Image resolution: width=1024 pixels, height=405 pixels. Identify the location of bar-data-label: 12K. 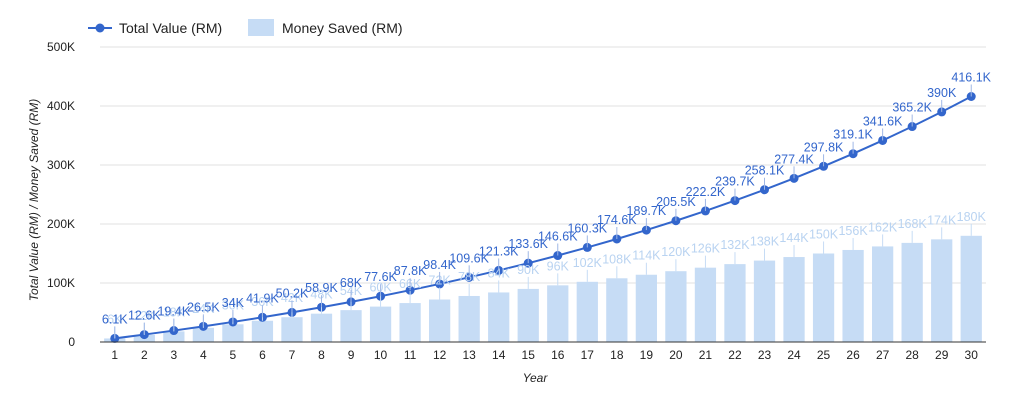
(144, 316).